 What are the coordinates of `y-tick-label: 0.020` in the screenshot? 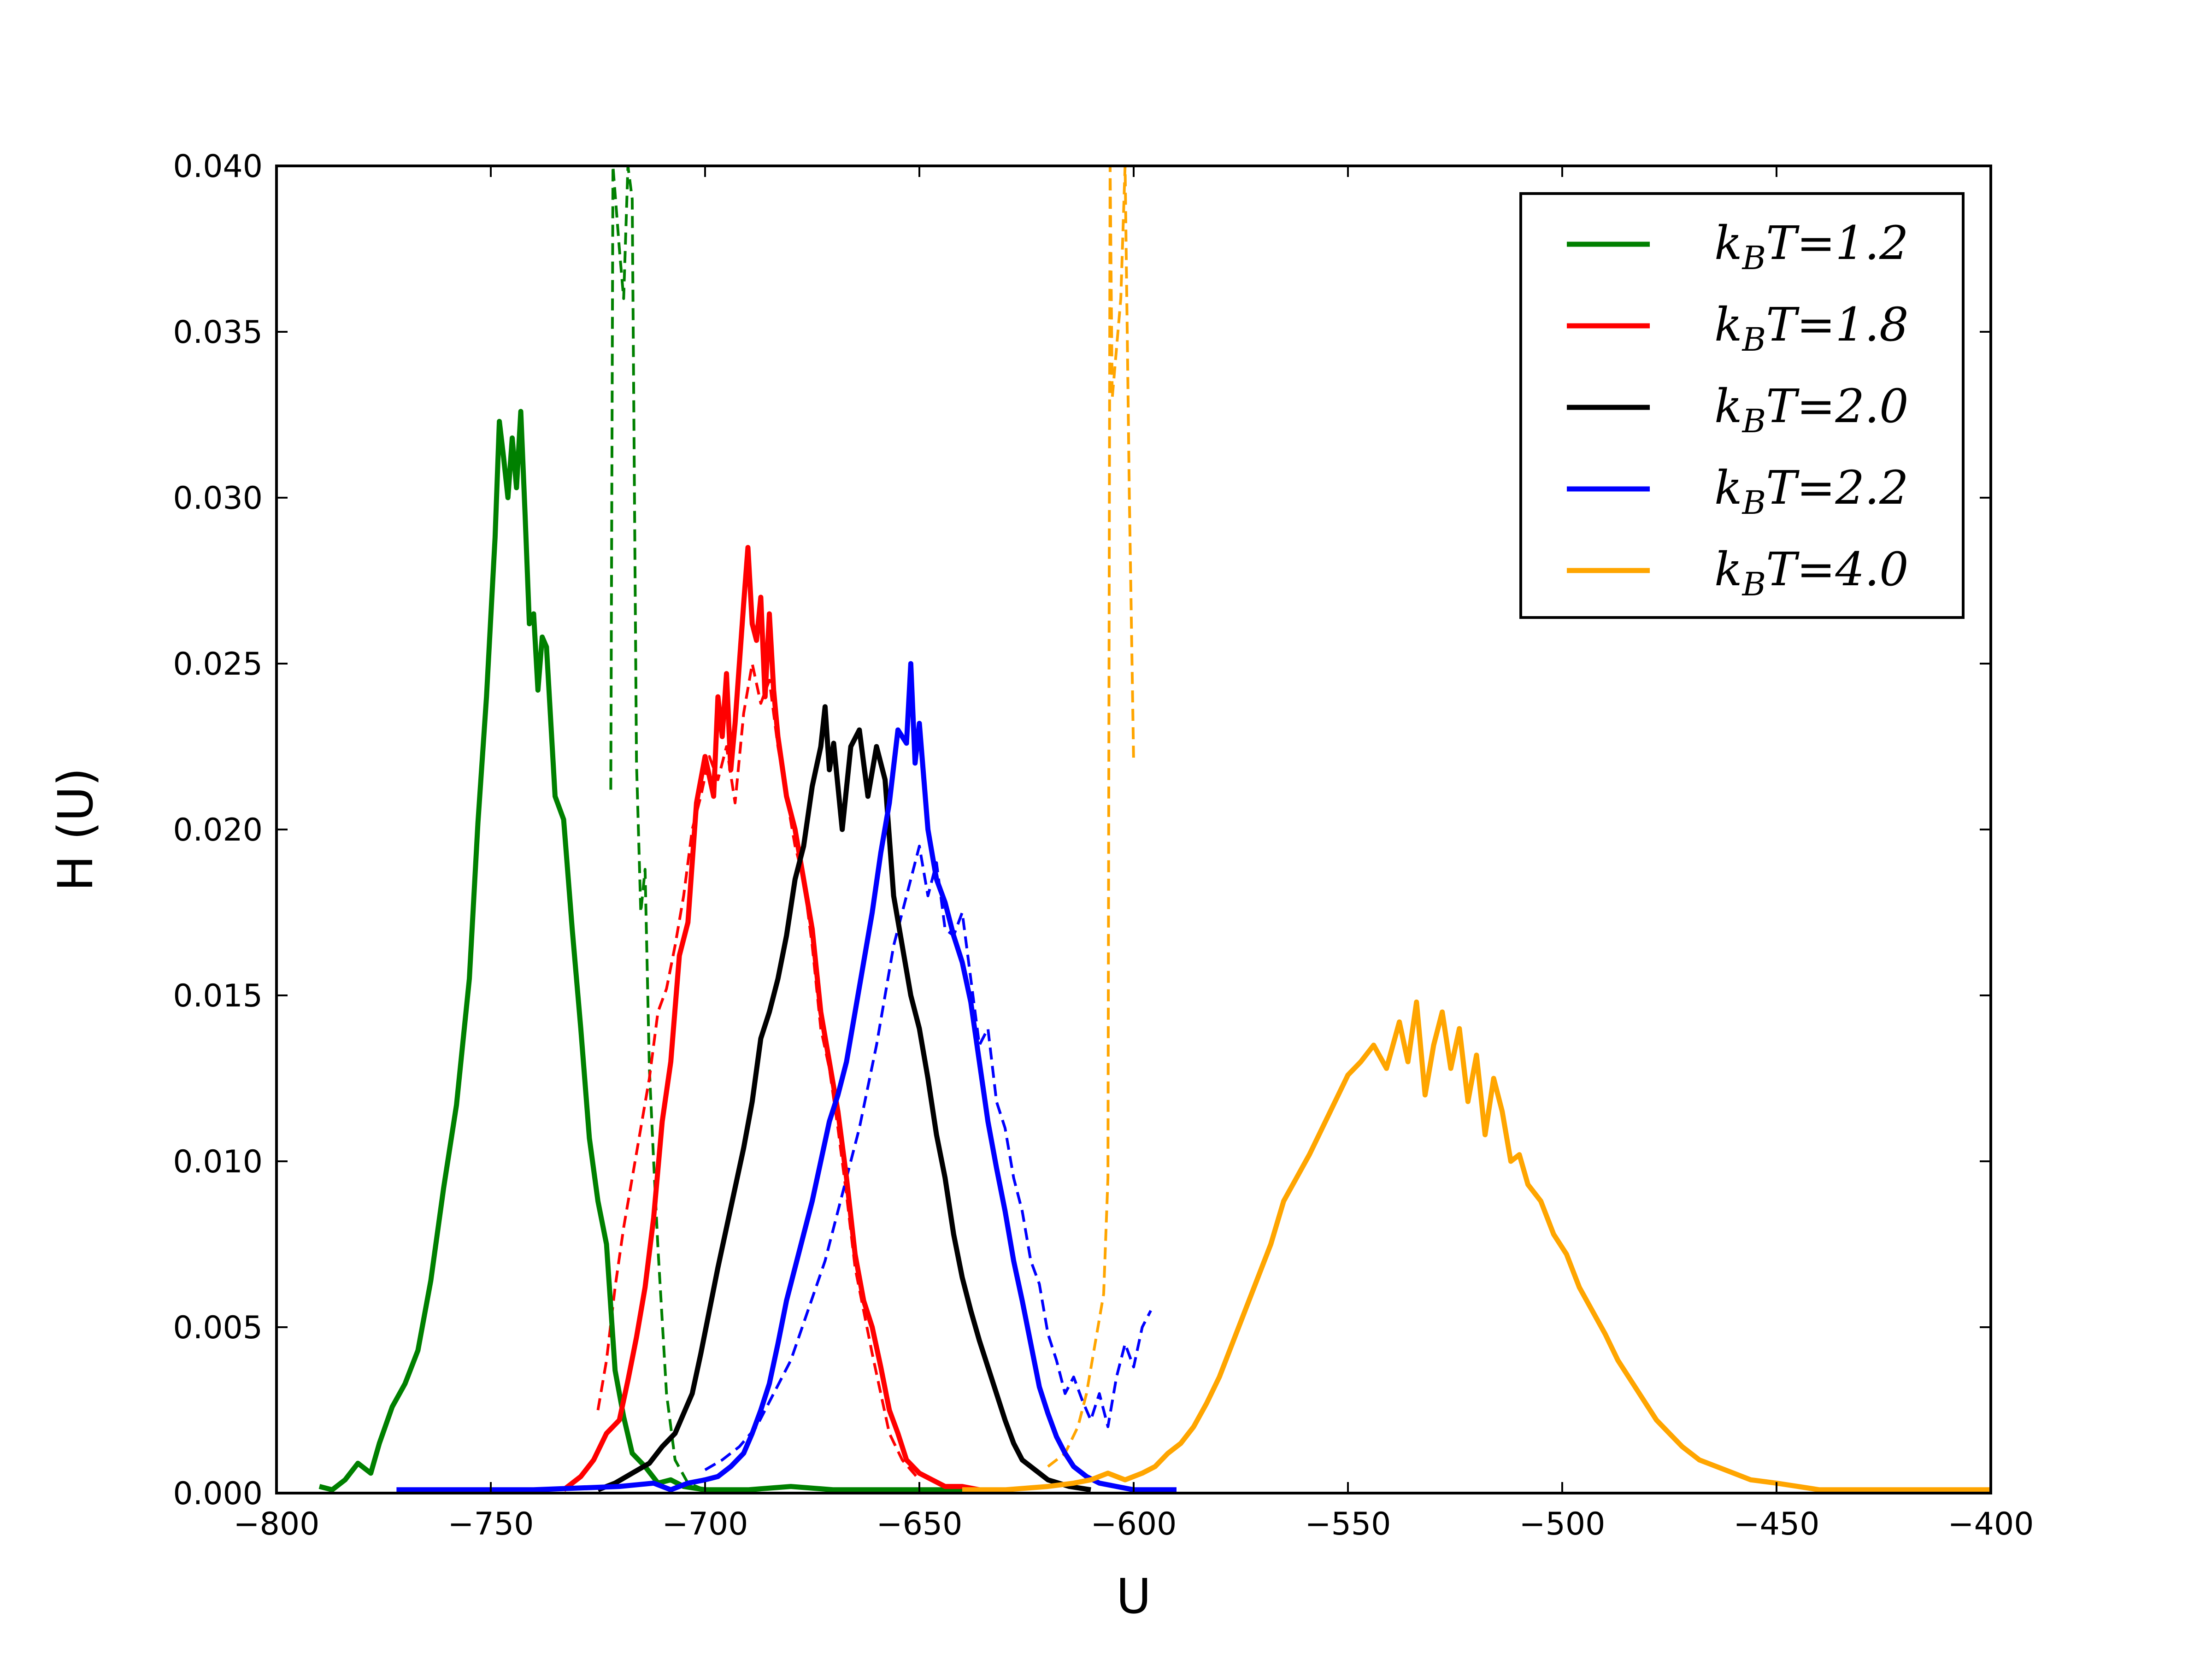 It's located at (218, 830).